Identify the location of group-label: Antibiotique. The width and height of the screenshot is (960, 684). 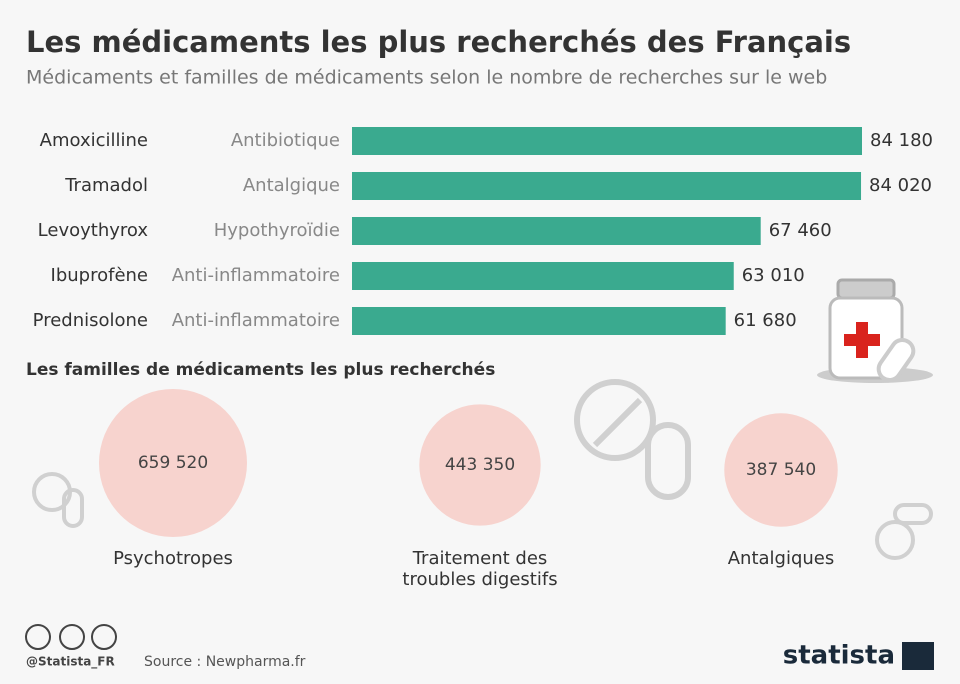
(285, 140).